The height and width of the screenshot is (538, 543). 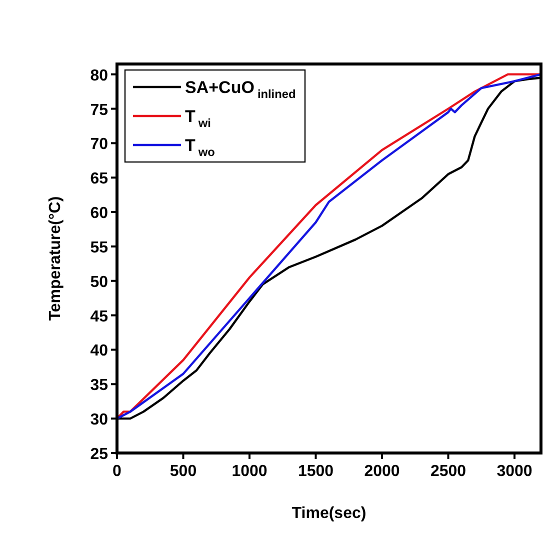 I want to click on legend-label: SA+CuO$_{inlined}$, so click(x=240, y=90).